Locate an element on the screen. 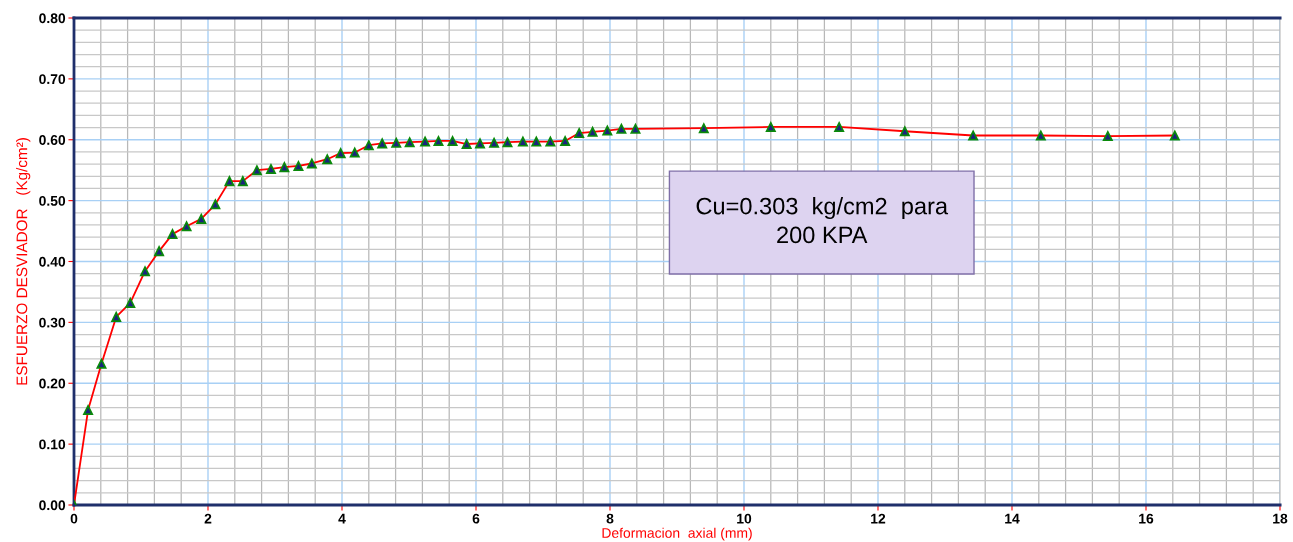  x-tick-label: 6 is located at coordinates (476, 518).